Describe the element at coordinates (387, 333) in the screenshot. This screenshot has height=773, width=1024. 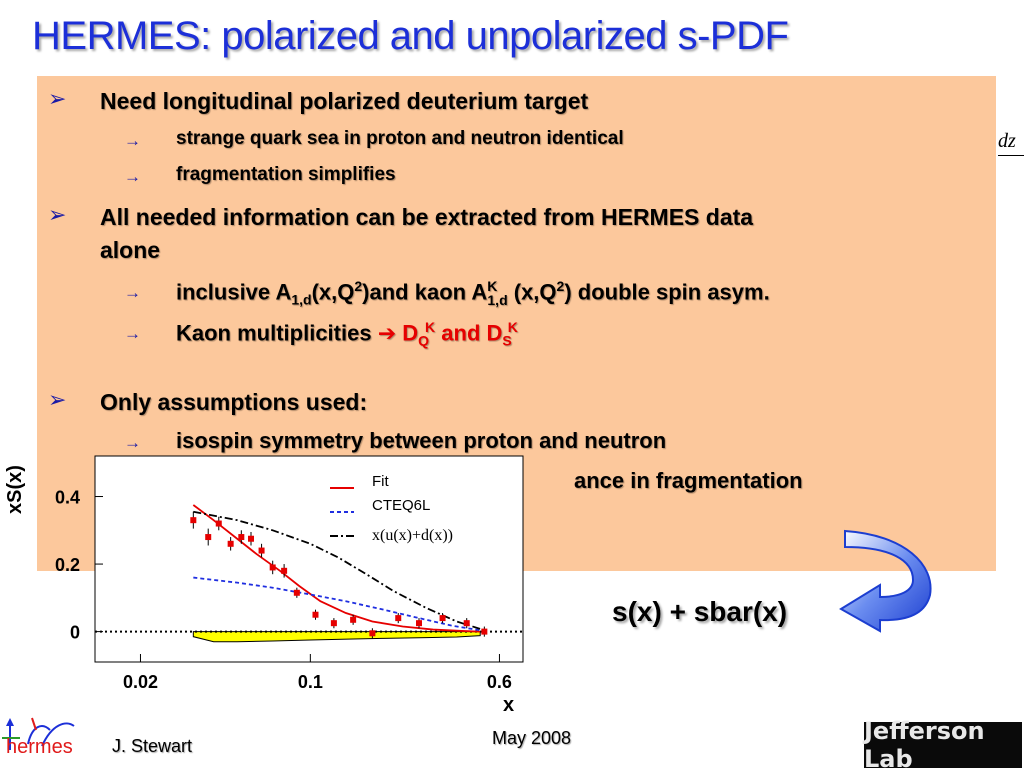
I see `implies-arrow-icon: ➔` at that location.